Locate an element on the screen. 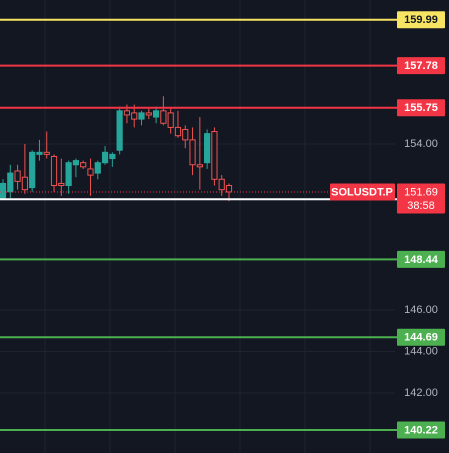  symbol-label: SOLUSDT.P is located at coordinates (362, 192).